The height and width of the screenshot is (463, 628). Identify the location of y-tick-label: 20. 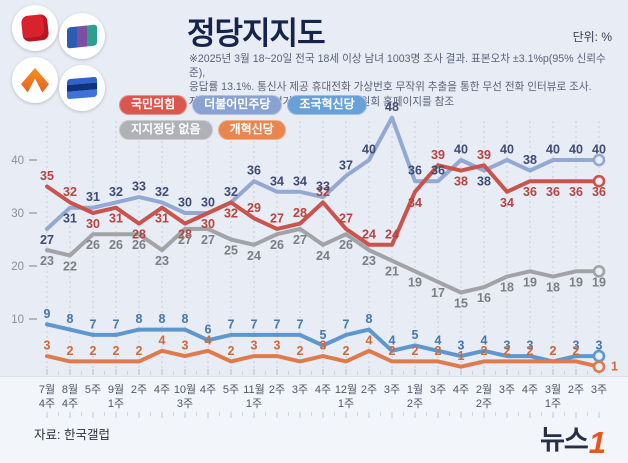
(17, 267).